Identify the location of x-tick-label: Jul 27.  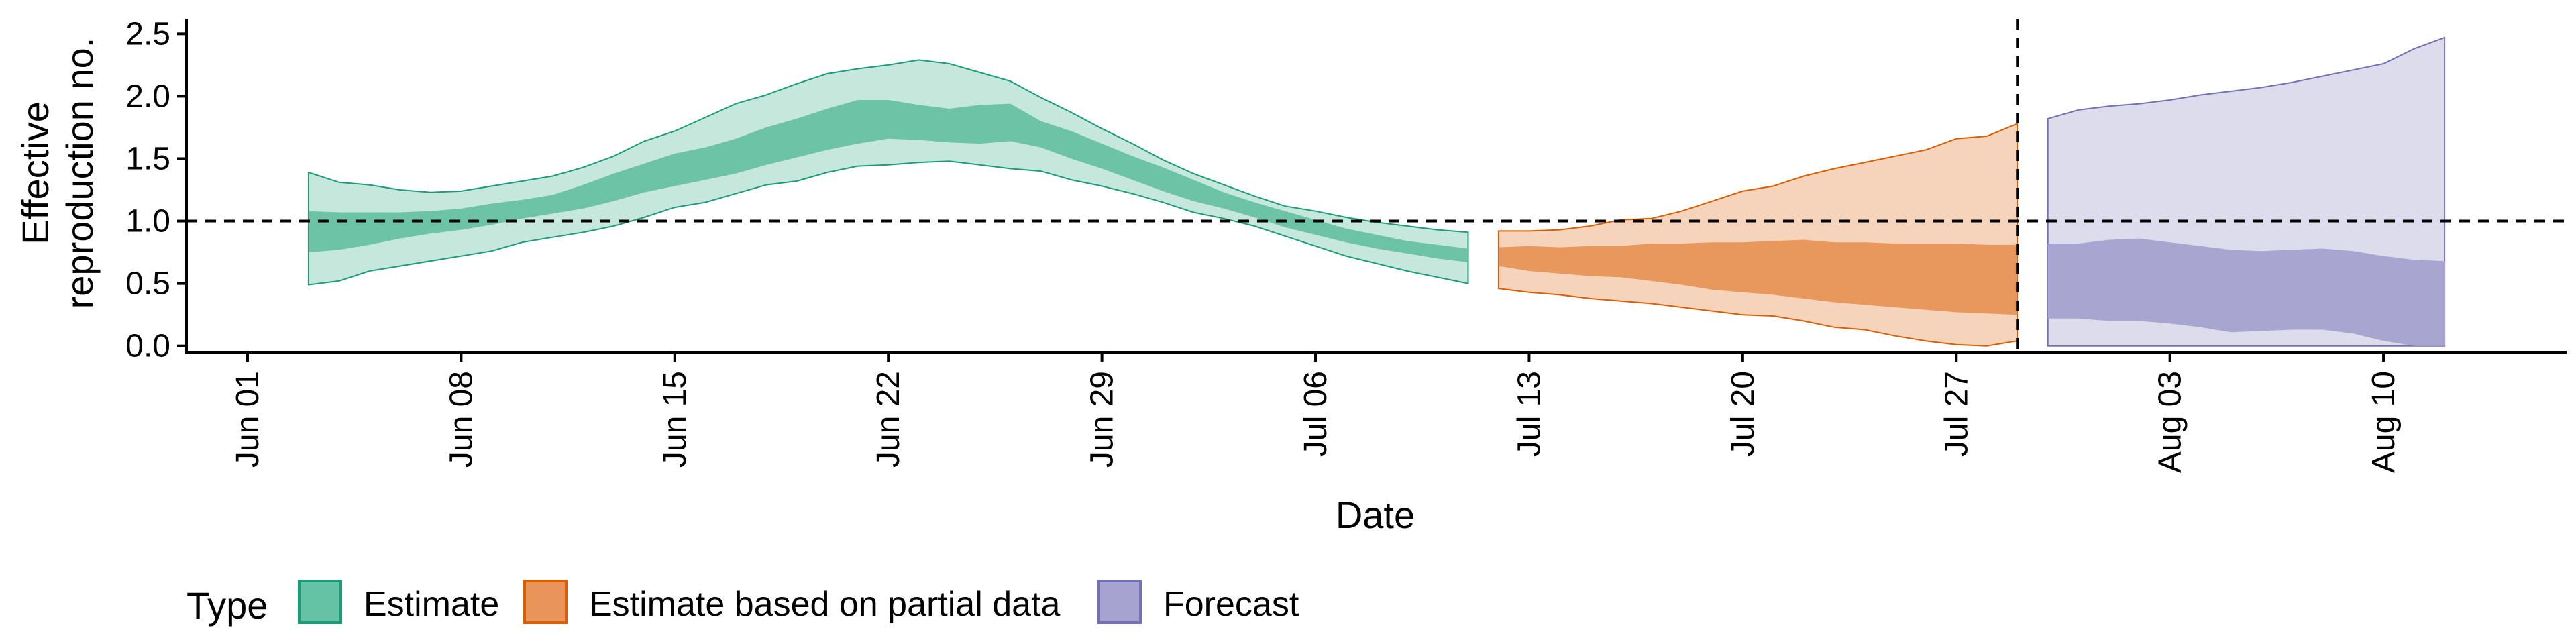
(1956, 414).